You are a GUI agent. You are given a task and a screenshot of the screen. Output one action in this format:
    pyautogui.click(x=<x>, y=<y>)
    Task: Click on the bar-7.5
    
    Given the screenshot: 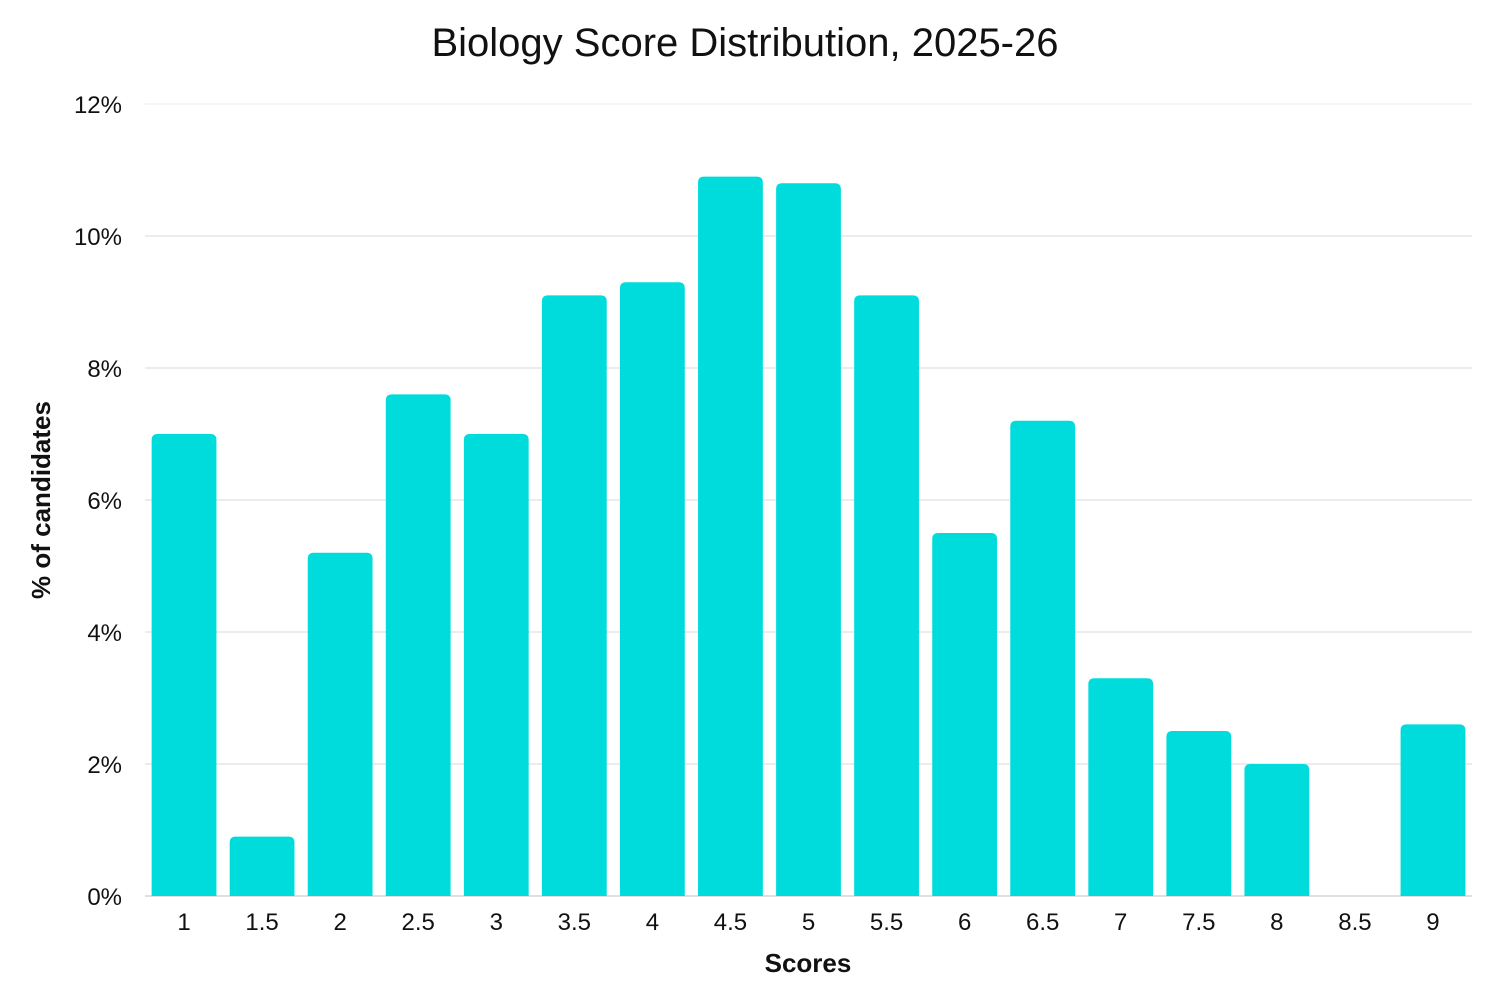 What is the action you would take?
    pyautogui.click(x=1199, y=813)
    